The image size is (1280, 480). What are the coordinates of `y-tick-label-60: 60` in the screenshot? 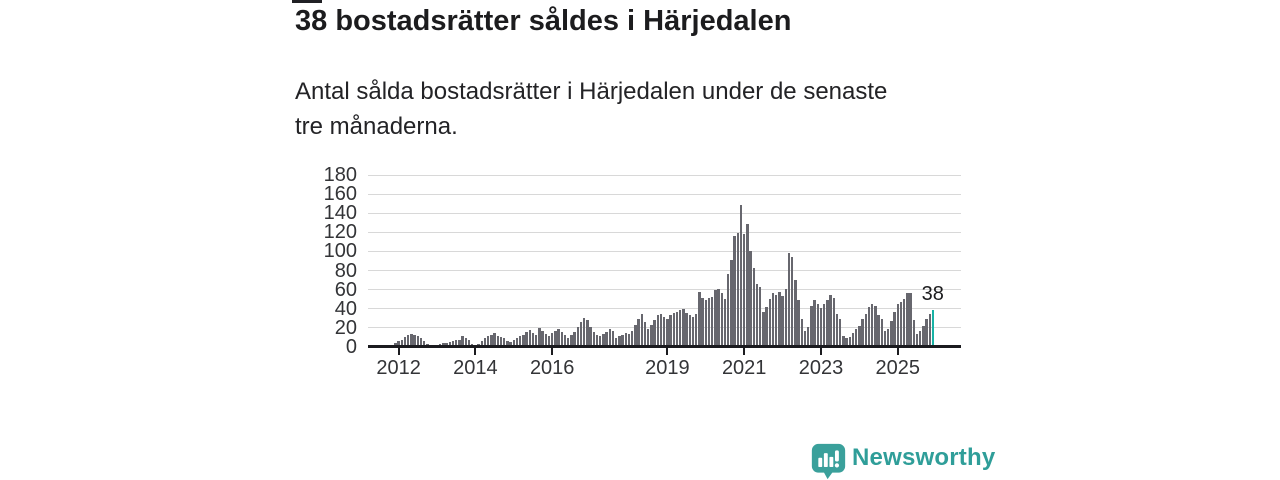 It's located at (345, 289).